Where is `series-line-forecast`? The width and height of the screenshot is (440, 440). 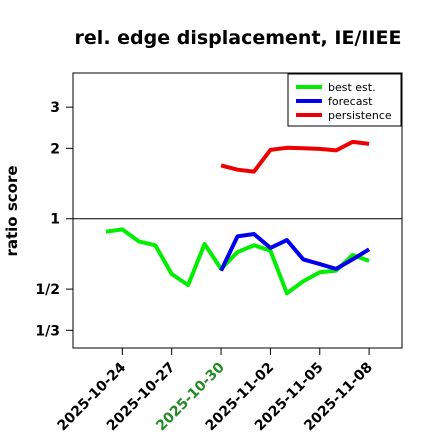 series-line-forecast is located at coordinates (295, 252).